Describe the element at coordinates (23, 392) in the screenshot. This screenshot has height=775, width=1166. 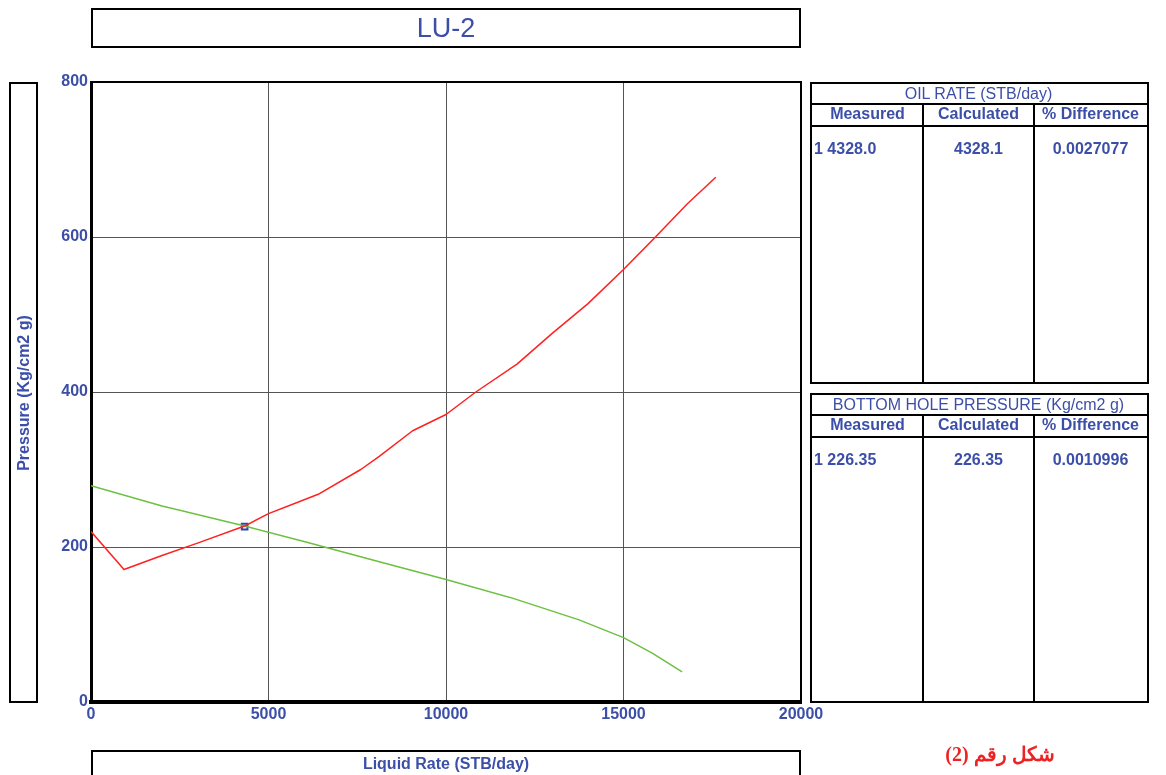
I see `y-axis-title: Pressure (Kg/cm2 g)` at that location.